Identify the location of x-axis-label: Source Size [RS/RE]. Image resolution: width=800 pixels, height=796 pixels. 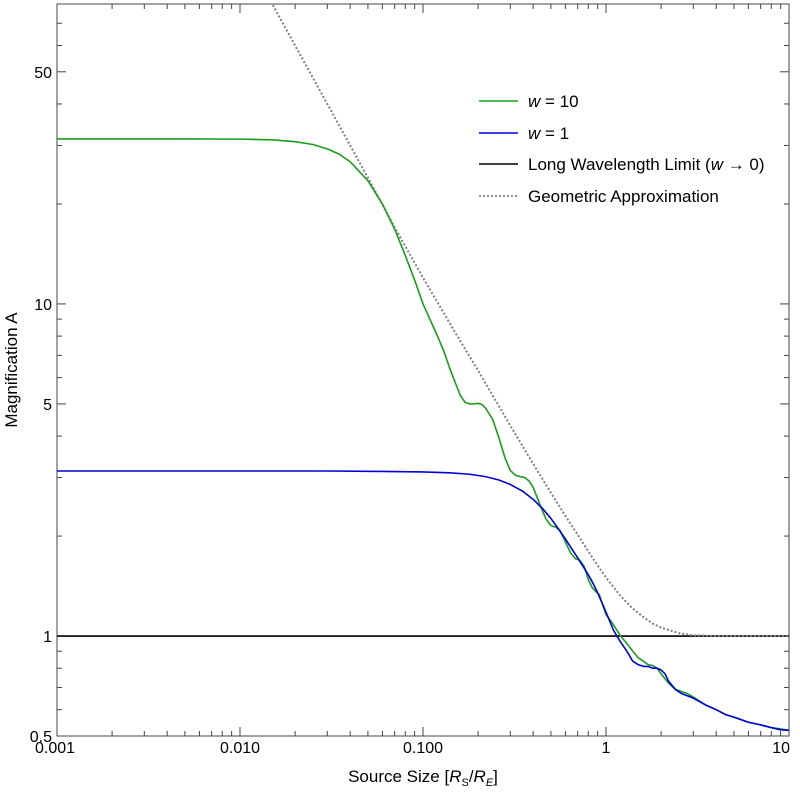
(423, 778).